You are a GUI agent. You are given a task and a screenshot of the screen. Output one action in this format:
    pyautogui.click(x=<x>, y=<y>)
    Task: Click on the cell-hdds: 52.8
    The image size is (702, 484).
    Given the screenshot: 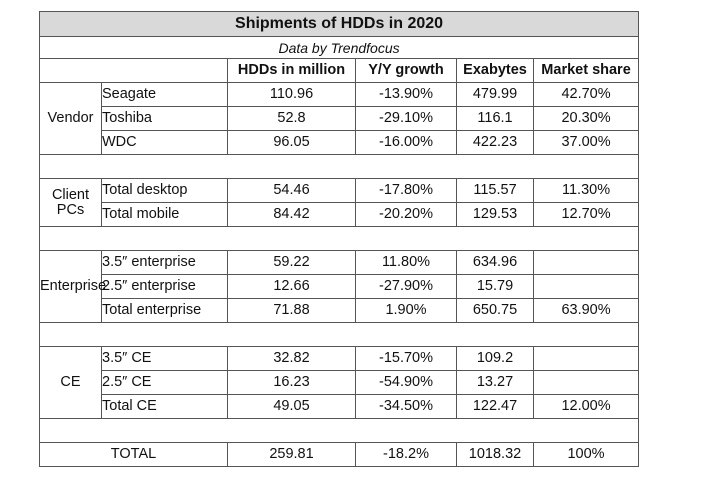 What is the action you would take?
    pyautogui.click(x=291, y=118)
    